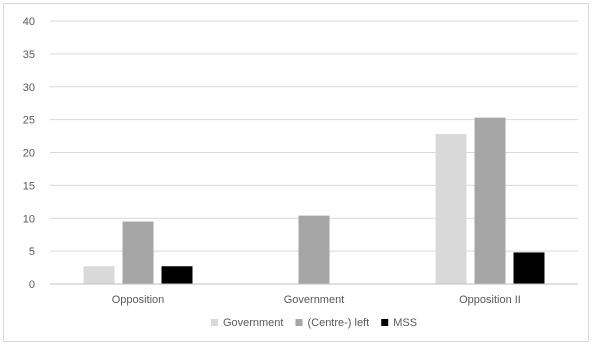 The image size is (594, 347). I want to click on x-tick-label: Government, so click(314, 300).